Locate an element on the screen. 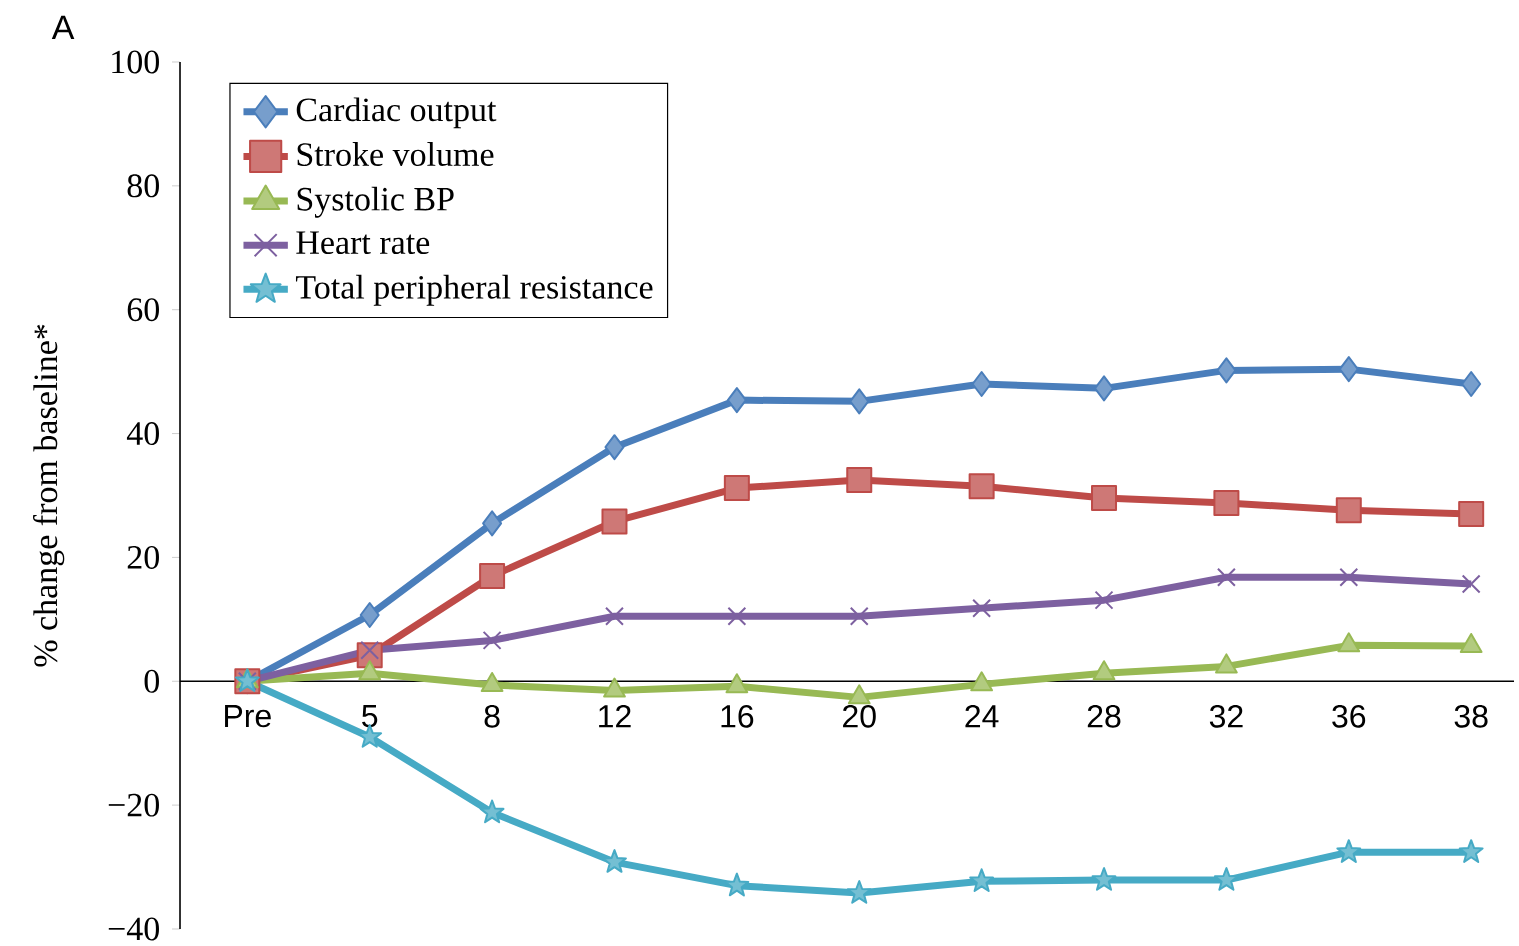 The height and width of the screenshot is (946, 1519). x-tick-label: 5 is located at coordinates (370, 716).